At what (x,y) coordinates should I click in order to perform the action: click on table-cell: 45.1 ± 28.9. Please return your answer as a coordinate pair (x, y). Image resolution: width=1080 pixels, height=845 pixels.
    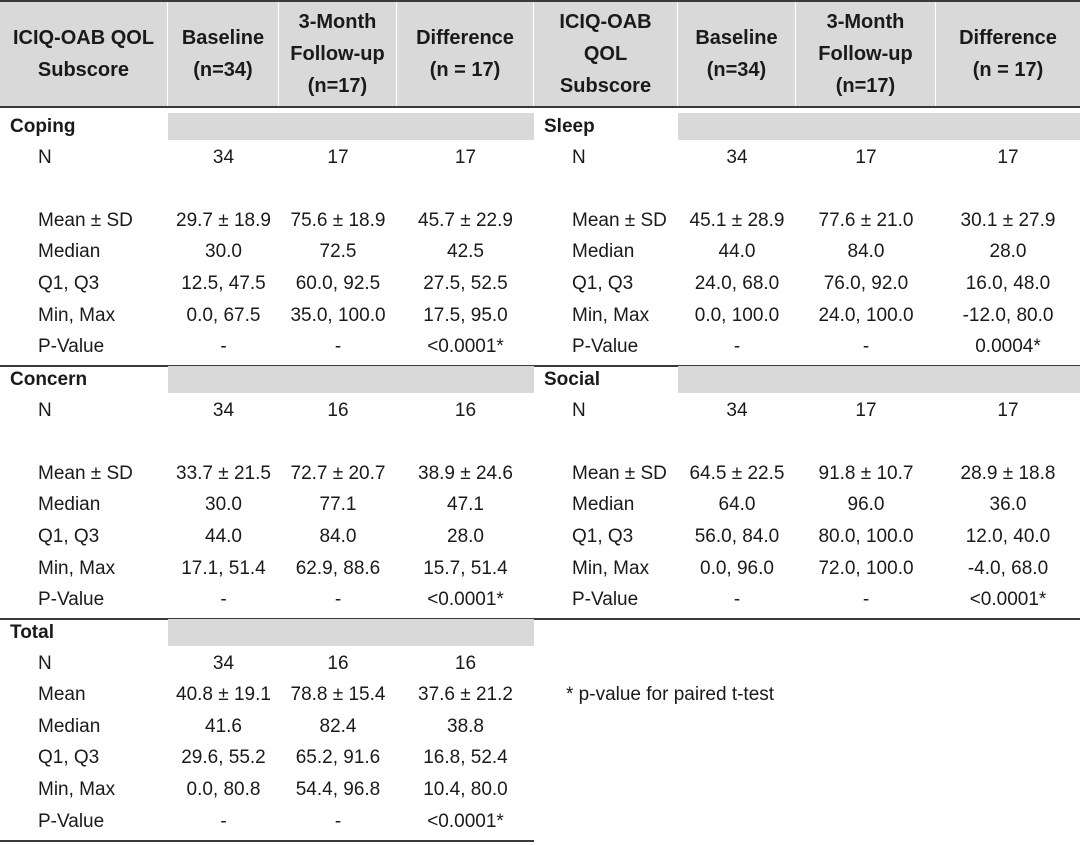
    Looking at the image, I should click on (737, 220).